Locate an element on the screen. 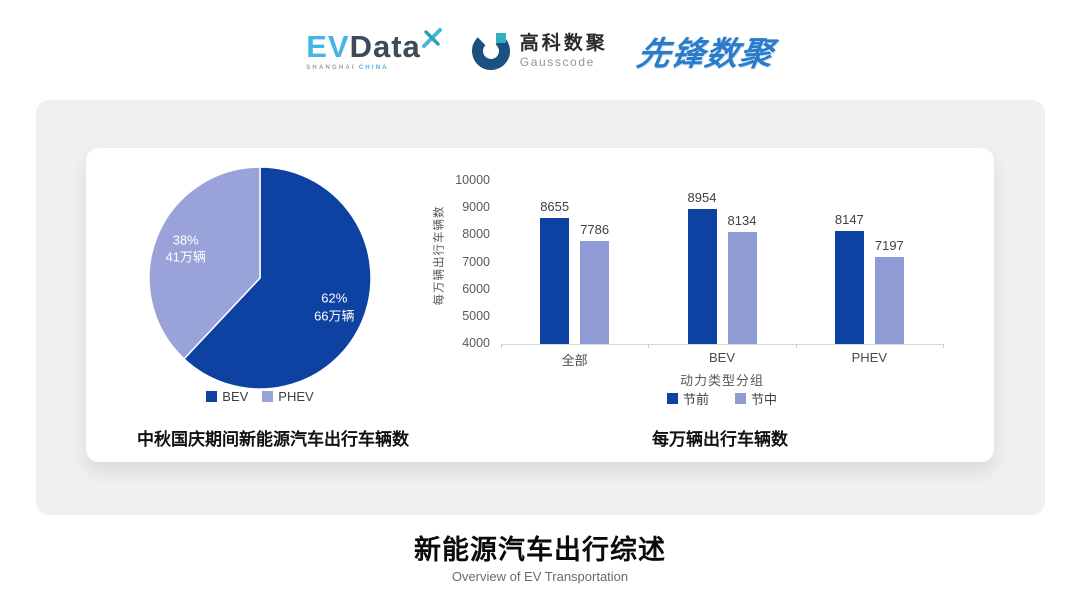 This screenshot has width=1080, height=608. evdata-logo: EV Data SHANGHAI CHINA is located at coordinates (374, 49).